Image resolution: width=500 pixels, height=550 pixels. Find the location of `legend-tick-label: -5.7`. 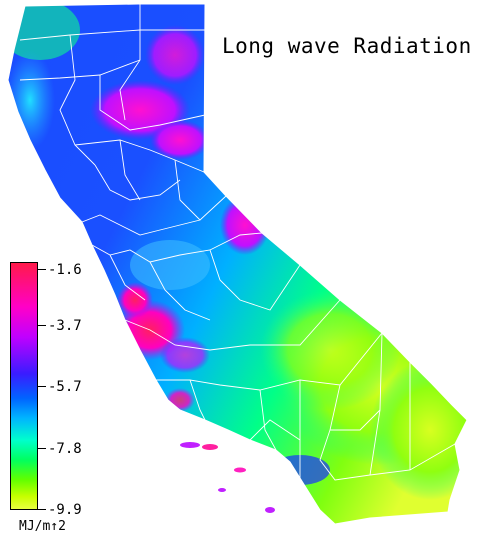

legend-tick-label: -5.7 is located at coordinates (65, 387).